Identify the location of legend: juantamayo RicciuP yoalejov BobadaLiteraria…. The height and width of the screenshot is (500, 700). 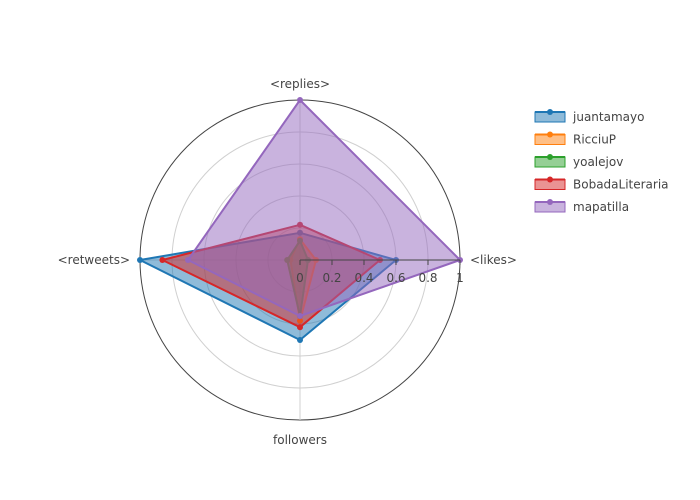
(601, 161).